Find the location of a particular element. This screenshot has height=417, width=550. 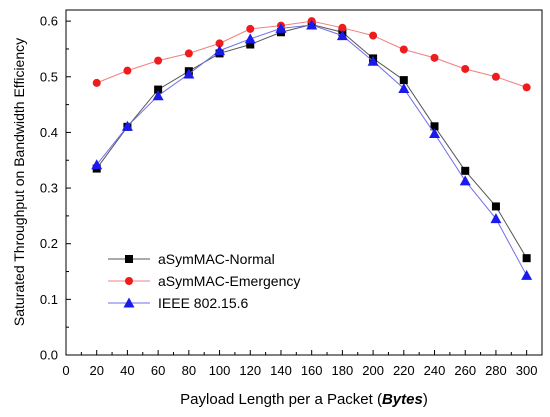

x-tick-label: 260 is located at coordinates (465, 370).